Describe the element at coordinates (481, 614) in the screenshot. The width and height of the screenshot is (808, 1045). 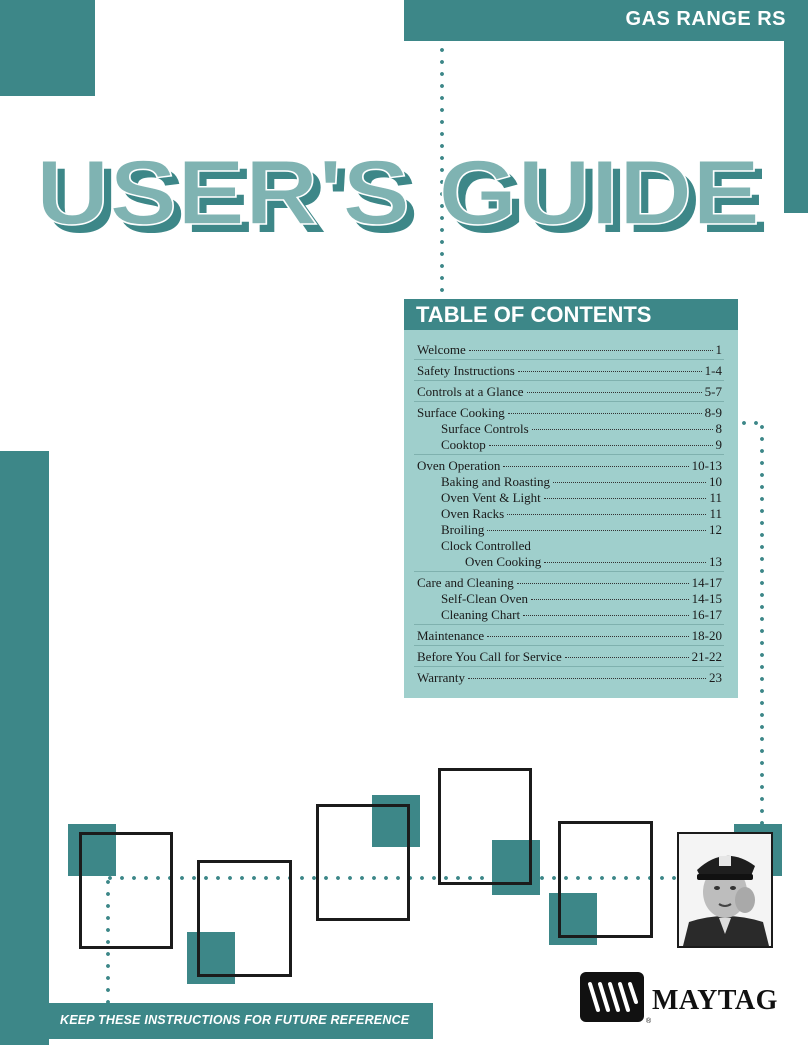
I see `toc-entry-label: Cleaning Chart` at that location.